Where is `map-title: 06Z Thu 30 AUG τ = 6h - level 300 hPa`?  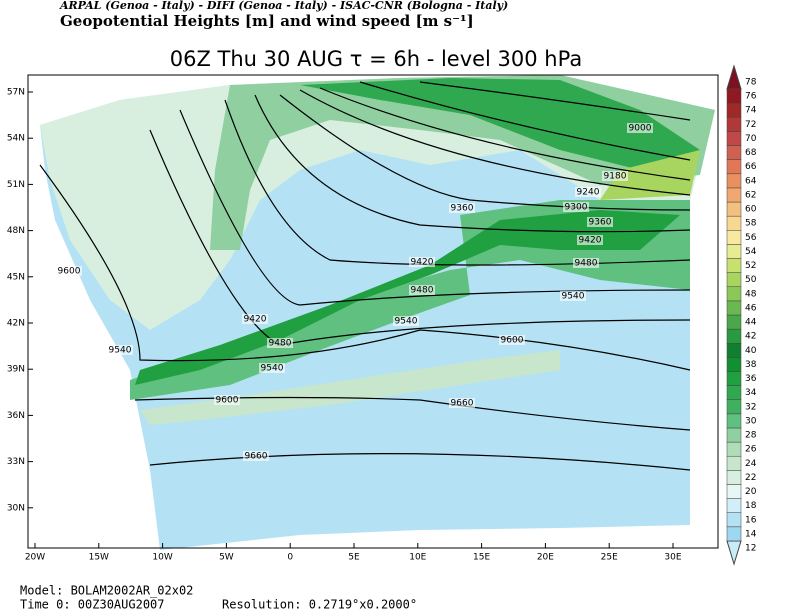 map-title: 06Z Thu 30 AUG τ = 6h - level 300 hPa is located at coordinates (376, 59).